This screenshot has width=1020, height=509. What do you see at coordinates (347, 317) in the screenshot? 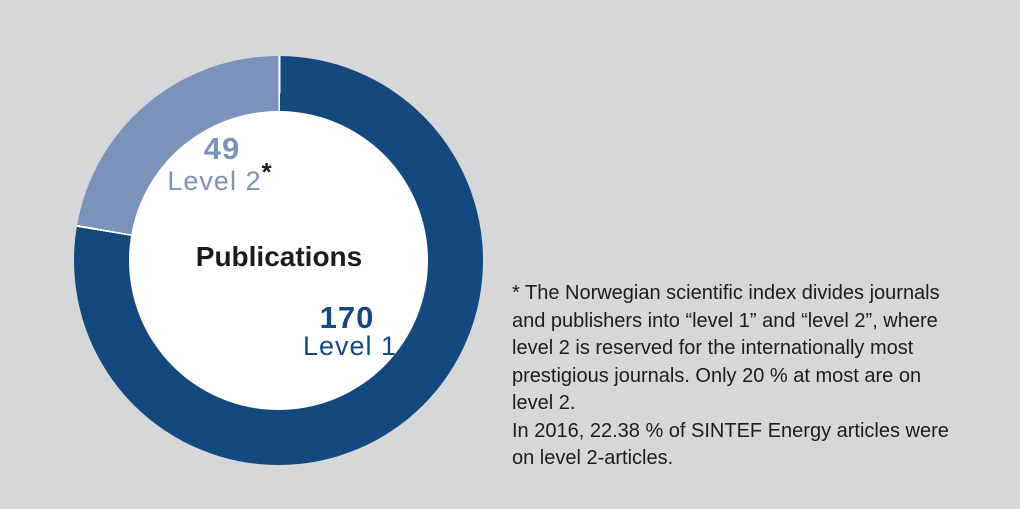
I see `level1-value: 170` at bounding box center [347, 317].